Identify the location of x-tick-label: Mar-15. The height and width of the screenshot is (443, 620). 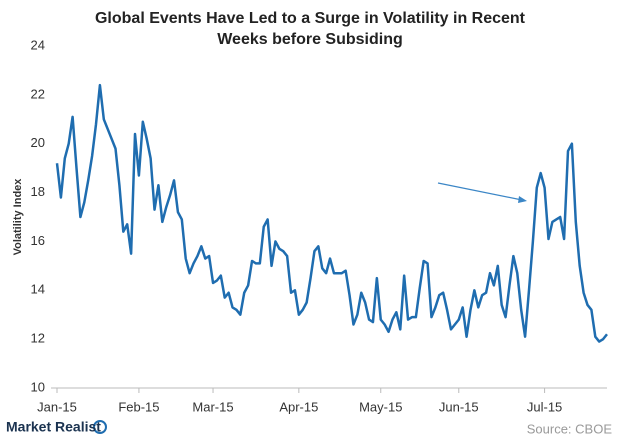
(212, 406).